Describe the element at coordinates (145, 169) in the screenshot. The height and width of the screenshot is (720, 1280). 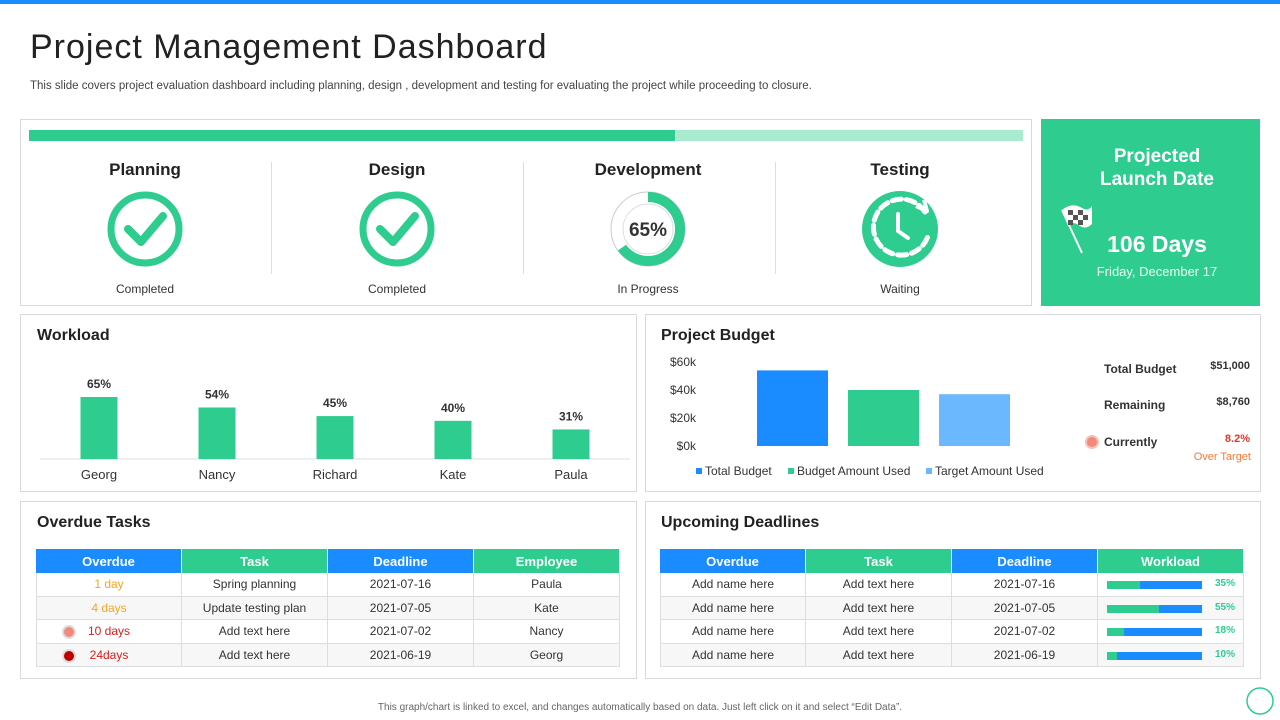
I see `stage-name: Planning` at that location.